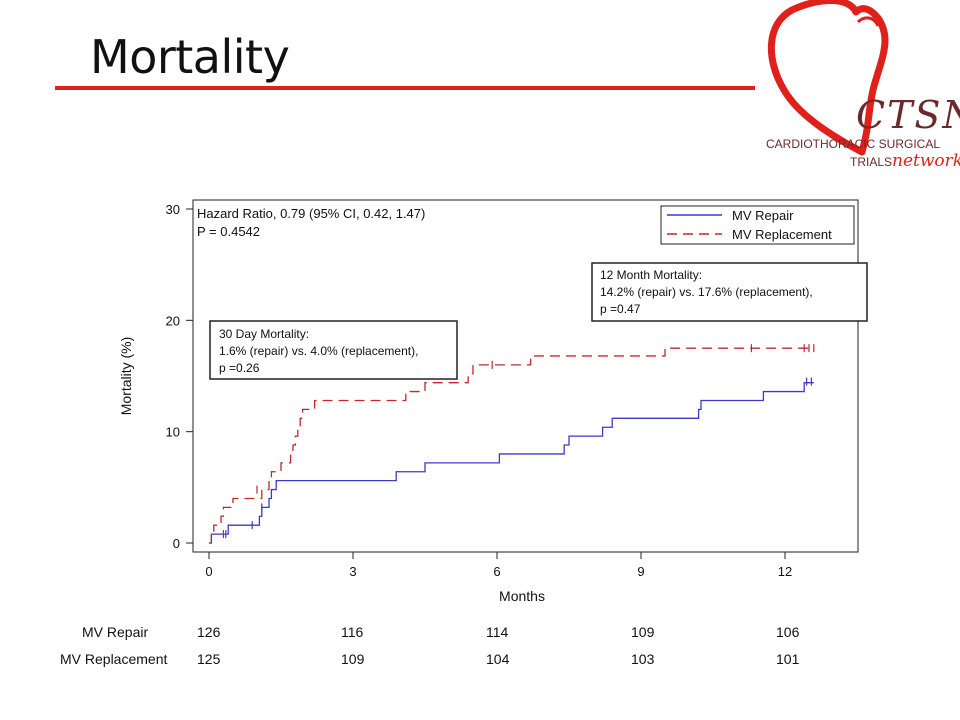 This screenshot has width=960, height=720. Describe the element at coordinates (782, 234) in the screenshot. I see `legend-label-replacement: MV Replacement` at that location.